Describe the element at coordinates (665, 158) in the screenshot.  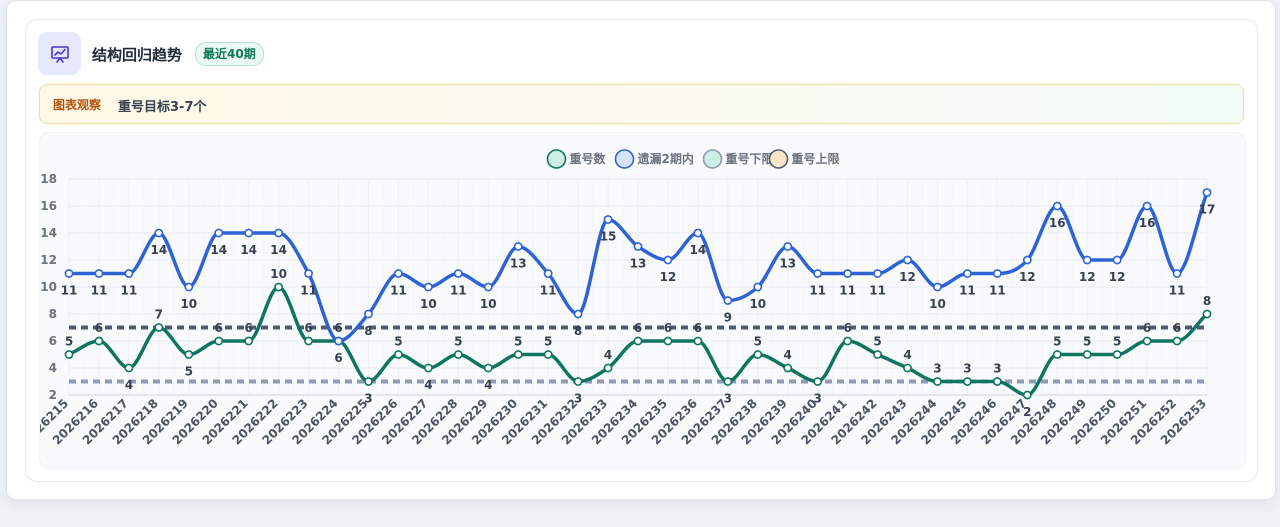
I see `legend-label: 遗漏2期内` at that location.